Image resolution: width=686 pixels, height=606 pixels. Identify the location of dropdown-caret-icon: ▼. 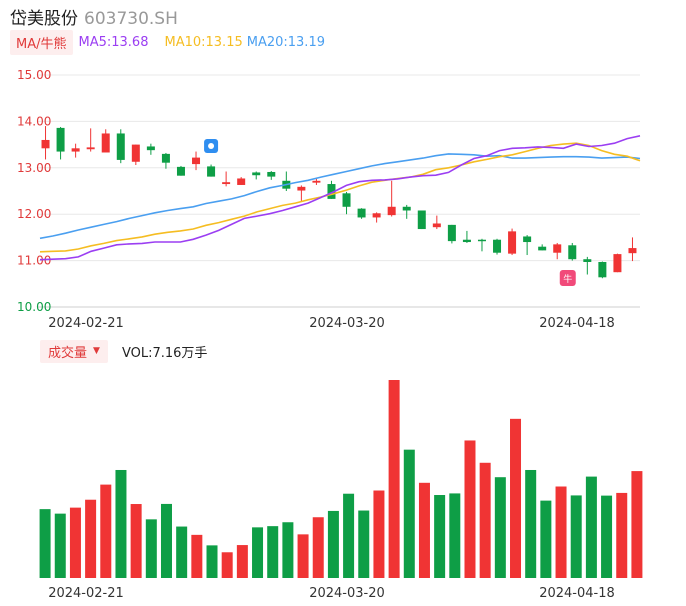
(96, 351).